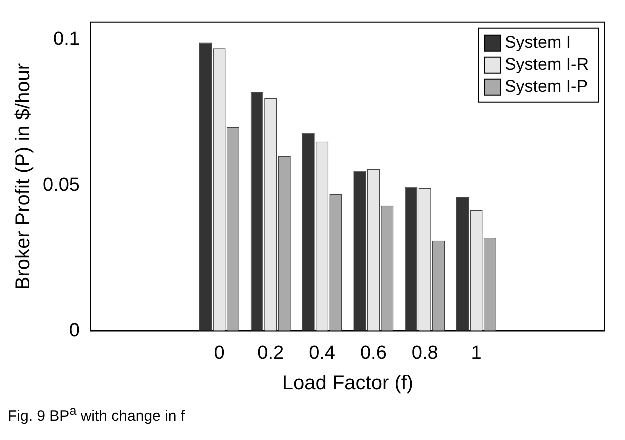 The height and width of the screenshot is (440, 625). What do you see at coordinates (61, 185) in the screenshot?
I see `y-tick-label: 0.05` at bounding box center [61, 185].